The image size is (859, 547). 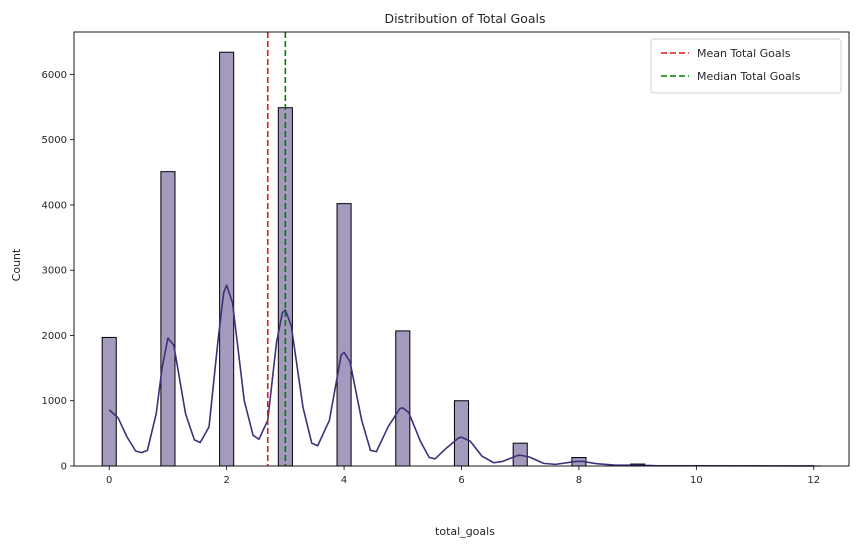 What do you see at coordinates (54, 75) in the screenshot?
I see `y-tick-label-6000: 6000` at bounding box center [54, 75].